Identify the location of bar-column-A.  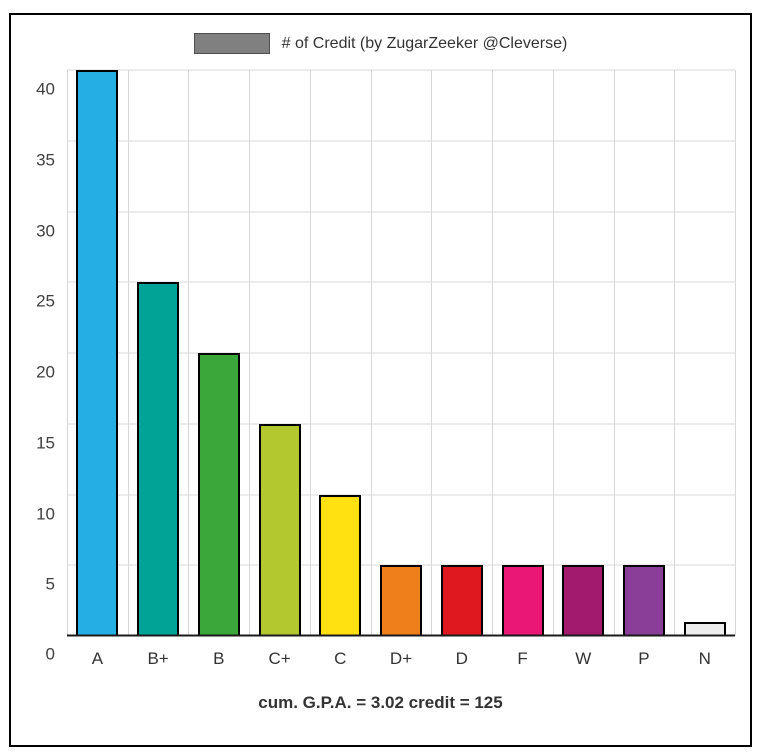
(97, 353).